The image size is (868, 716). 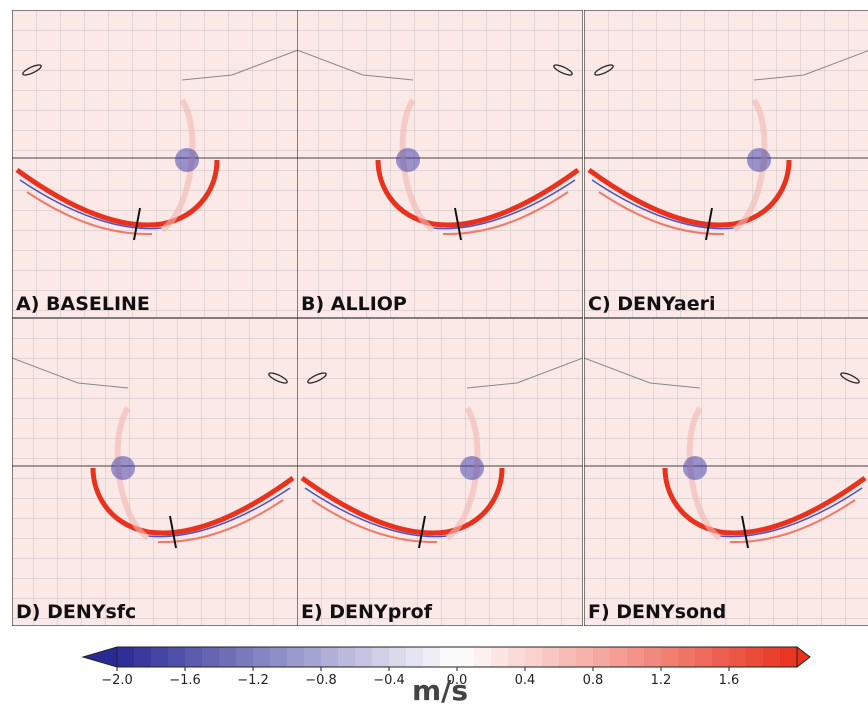 I want to click on colorbar-extend-low, so click(x=99, y=657).